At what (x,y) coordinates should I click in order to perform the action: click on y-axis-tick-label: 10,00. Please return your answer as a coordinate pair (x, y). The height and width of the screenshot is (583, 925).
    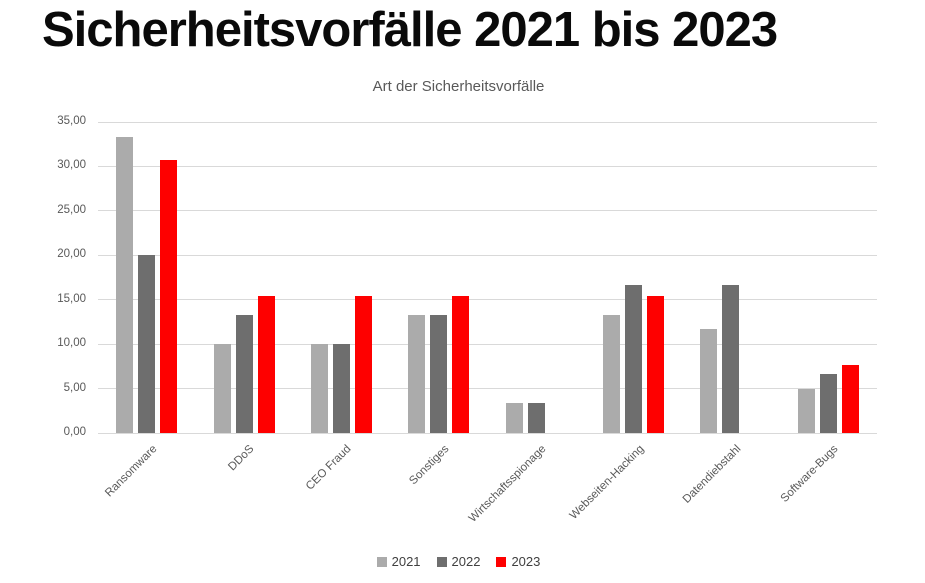
    Looking at the image, I should click on (71, 343).